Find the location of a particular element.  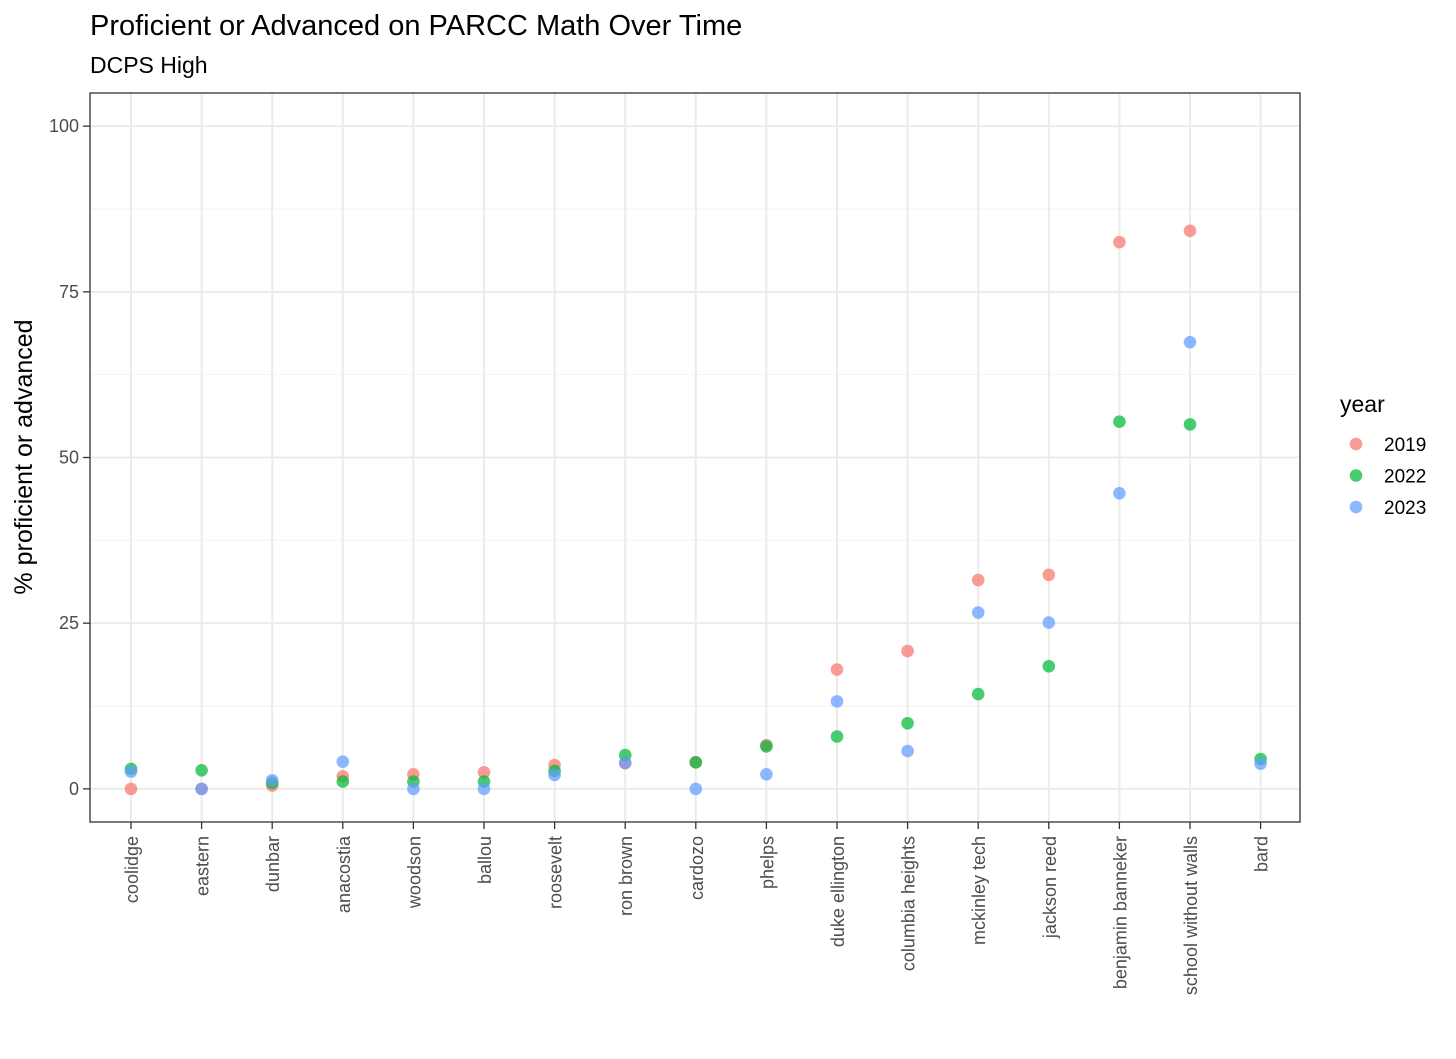

chart-subtitle: DCPS High is located at coordinates (149, 65).